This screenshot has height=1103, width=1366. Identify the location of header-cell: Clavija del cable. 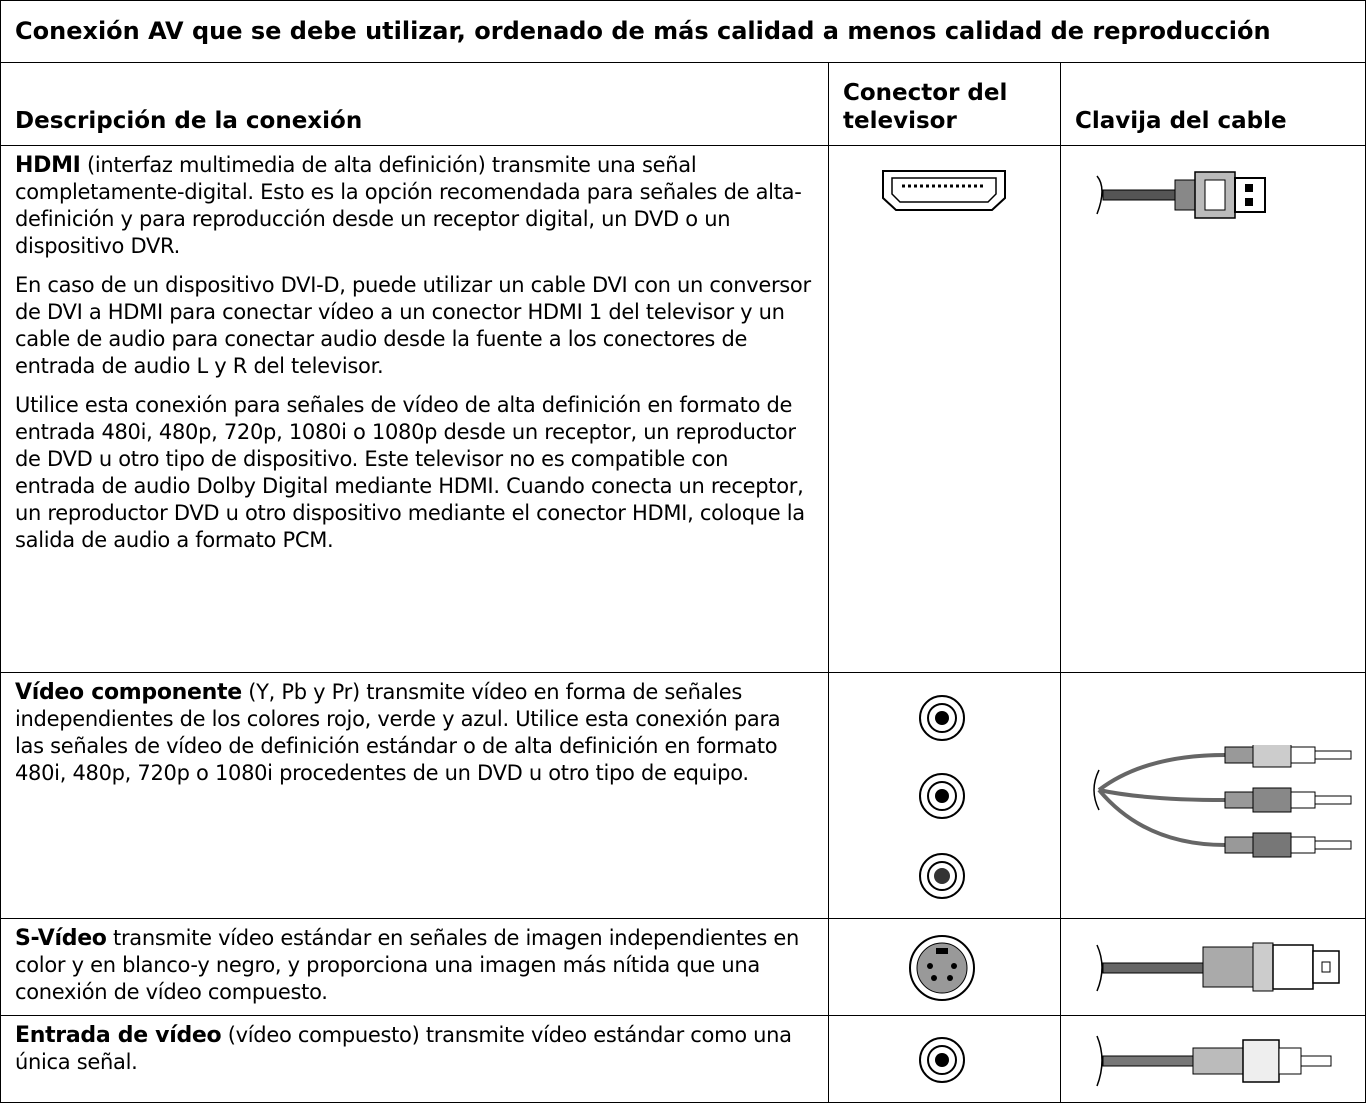
(1213, 104).